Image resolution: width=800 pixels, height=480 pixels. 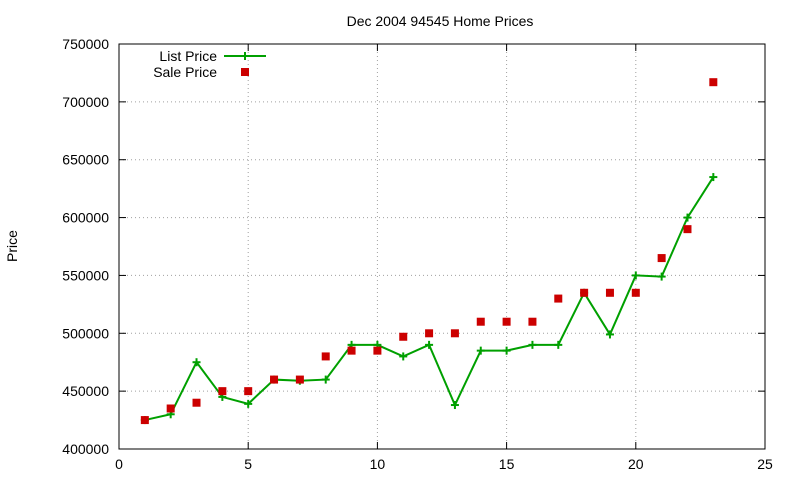 I want to click on x-tick-label: 5, so click(x=248, y=464).